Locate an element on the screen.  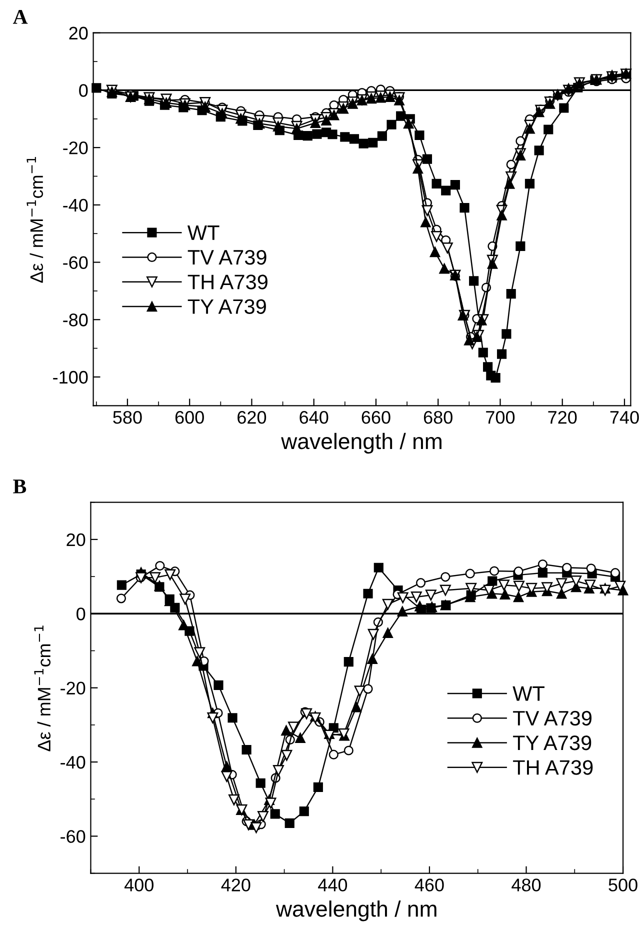
x-tick-label: 740 is located at coordinates (624, 417).